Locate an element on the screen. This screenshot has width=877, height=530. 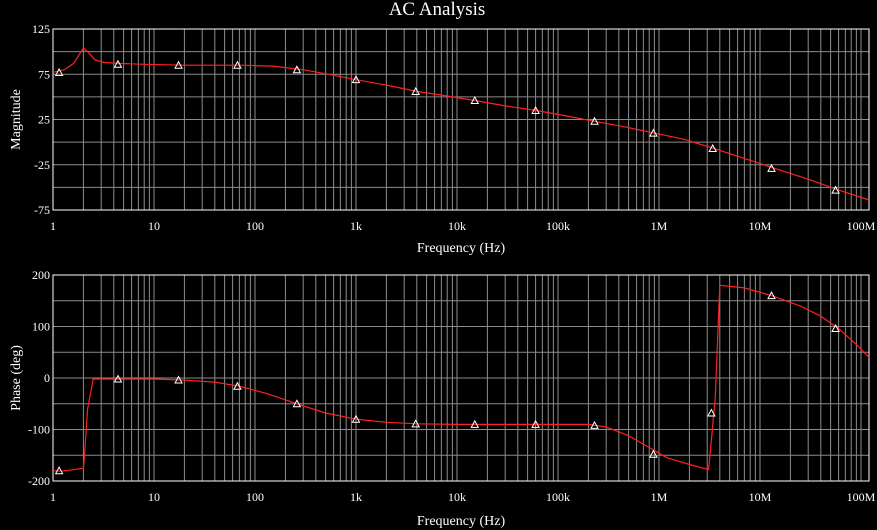
phase-y-tick-label: -100 is located at coordinates (39, 430).